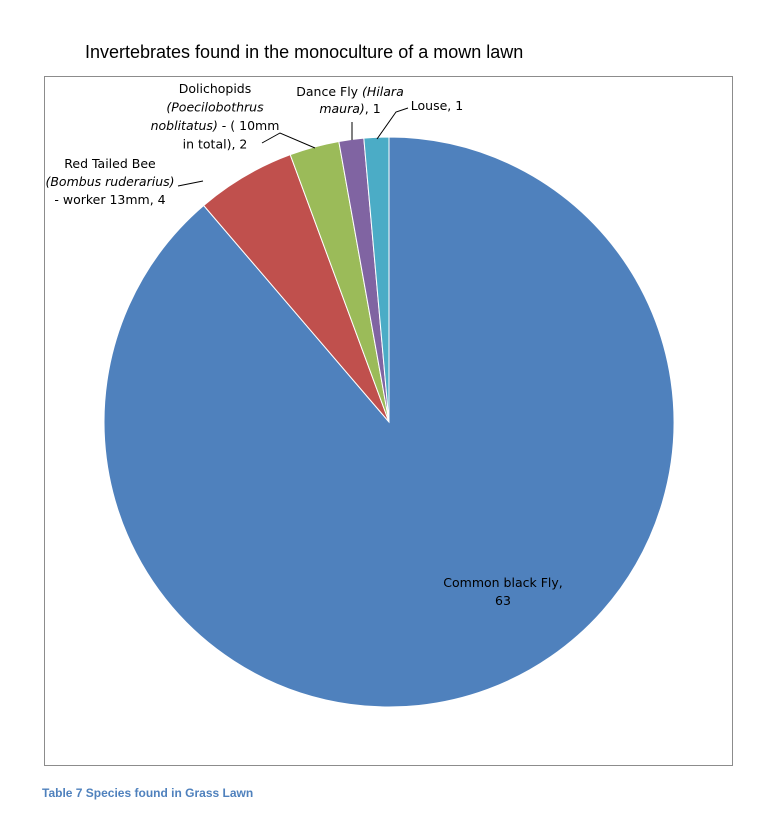 Image resolution: width=784 pixels, height=820 pixels. What do you see at coordinates (437, 105) in the screenshot?
I see `slice-data-label: Louse, 1` at bounding box center [437, 105].